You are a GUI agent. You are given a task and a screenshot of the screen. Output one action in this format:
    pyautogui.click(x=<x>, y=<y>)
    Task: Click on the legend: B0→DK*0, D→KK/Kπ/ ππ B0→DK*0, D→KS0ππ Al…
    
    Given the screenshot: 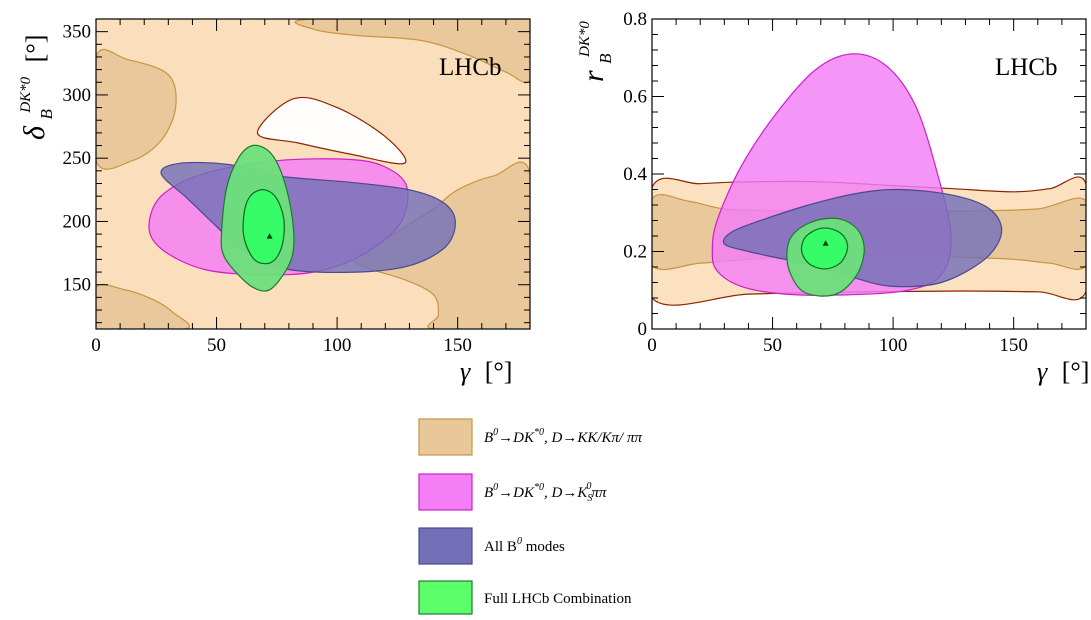 What is the action you would take?
    pyautogui.click(x=530, y=516)
    